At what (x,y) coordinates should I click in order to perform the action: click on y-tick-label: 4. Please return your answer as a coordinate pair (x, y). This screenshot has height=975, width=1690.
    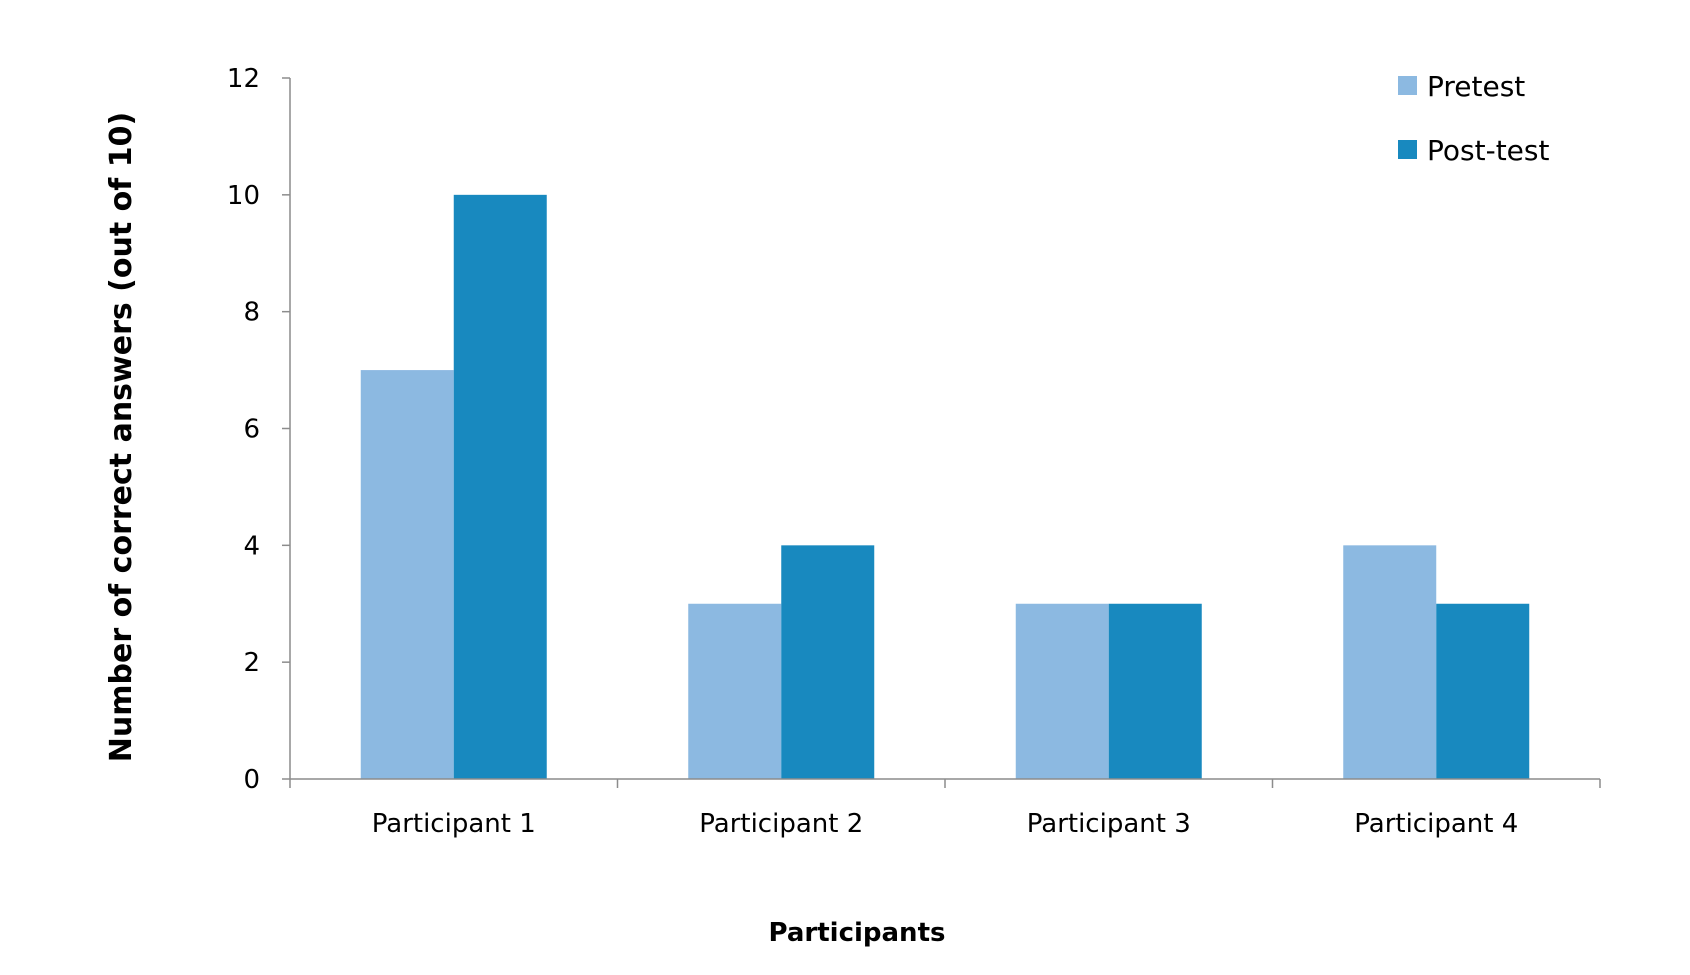
    Looking at the image, I should click on (251, 546).